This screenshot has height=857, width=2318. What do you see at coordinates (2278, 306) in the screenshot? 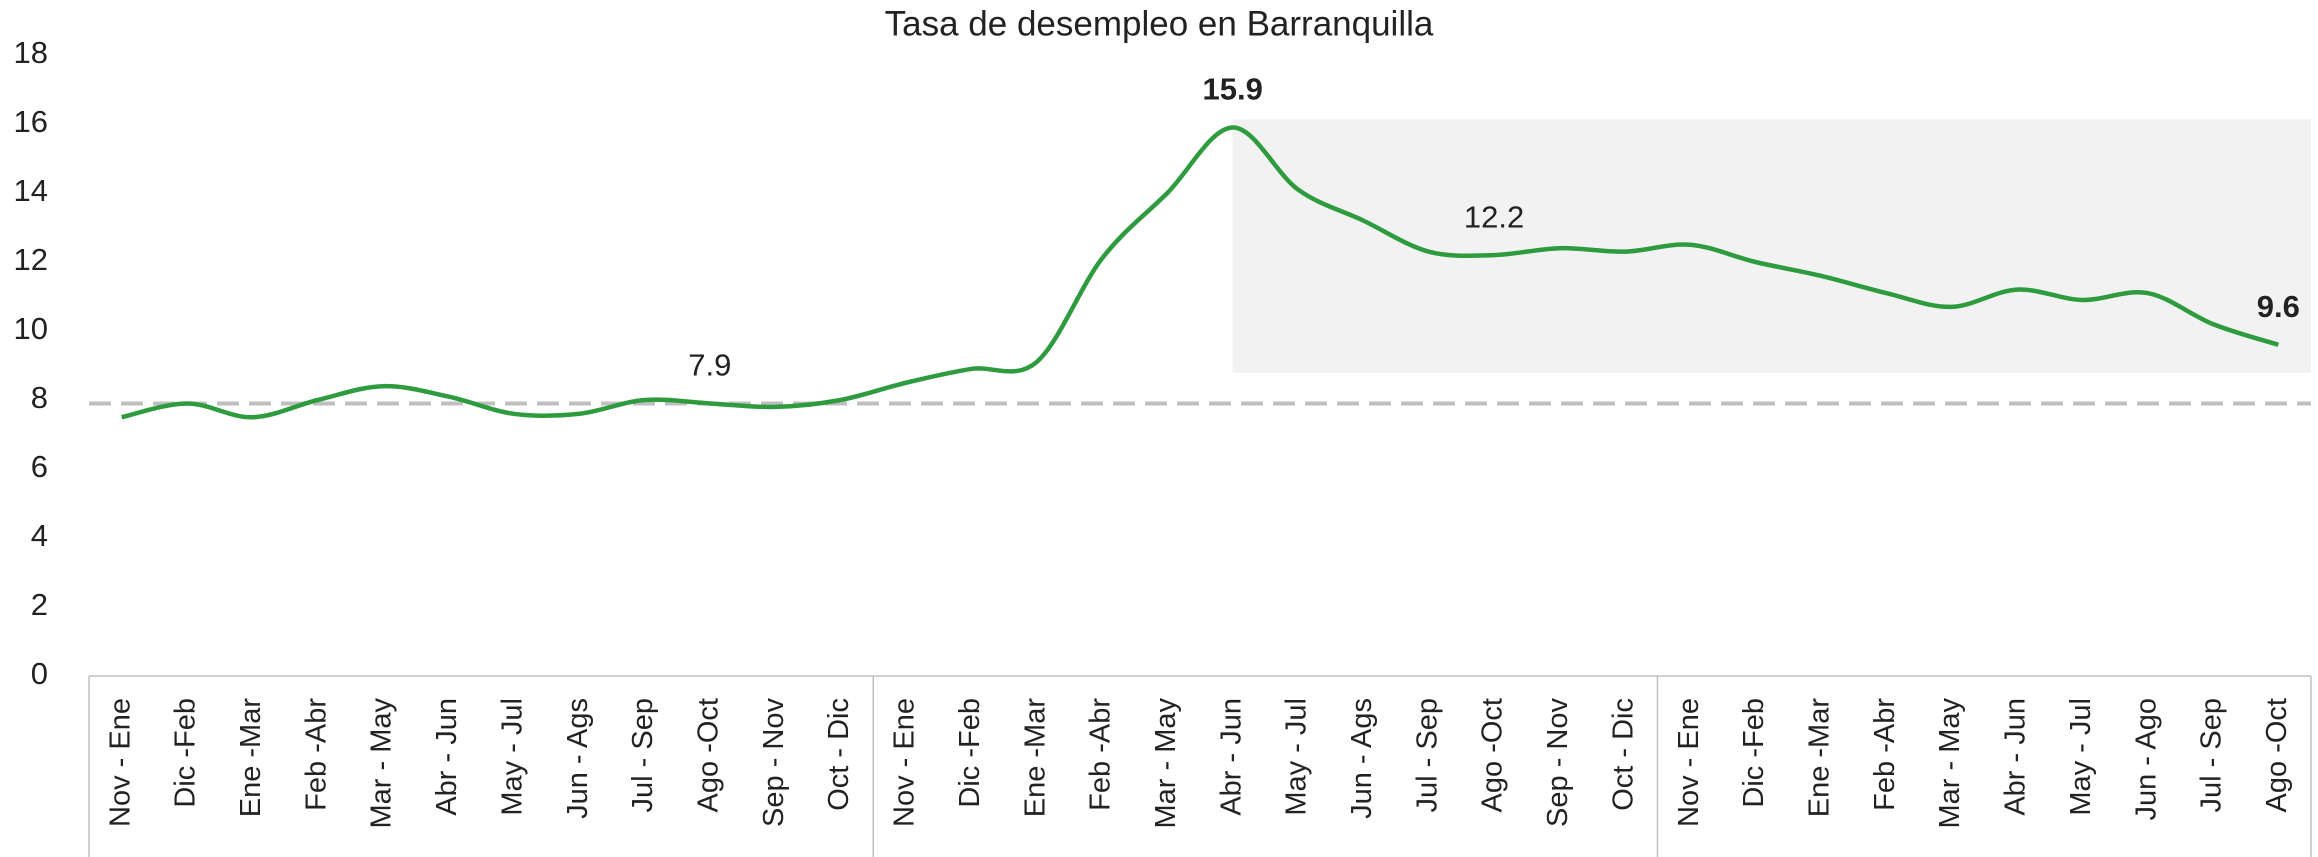
I see `data-label: 9.6` at bounding box center [2278, 306].